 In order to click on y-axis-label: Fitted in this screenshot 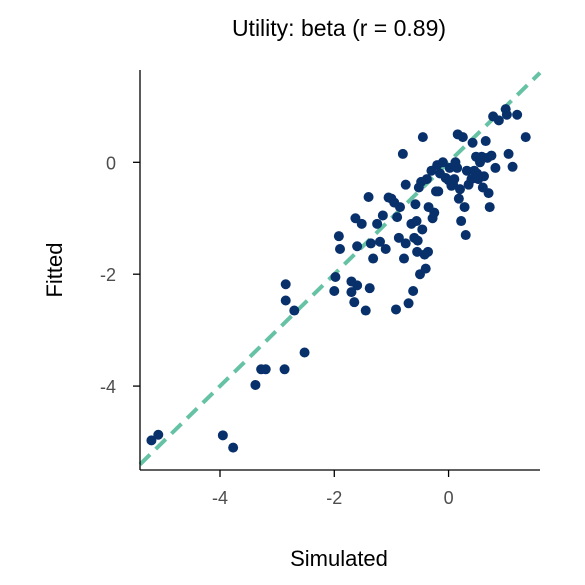, I will do `click(54, 269)`.